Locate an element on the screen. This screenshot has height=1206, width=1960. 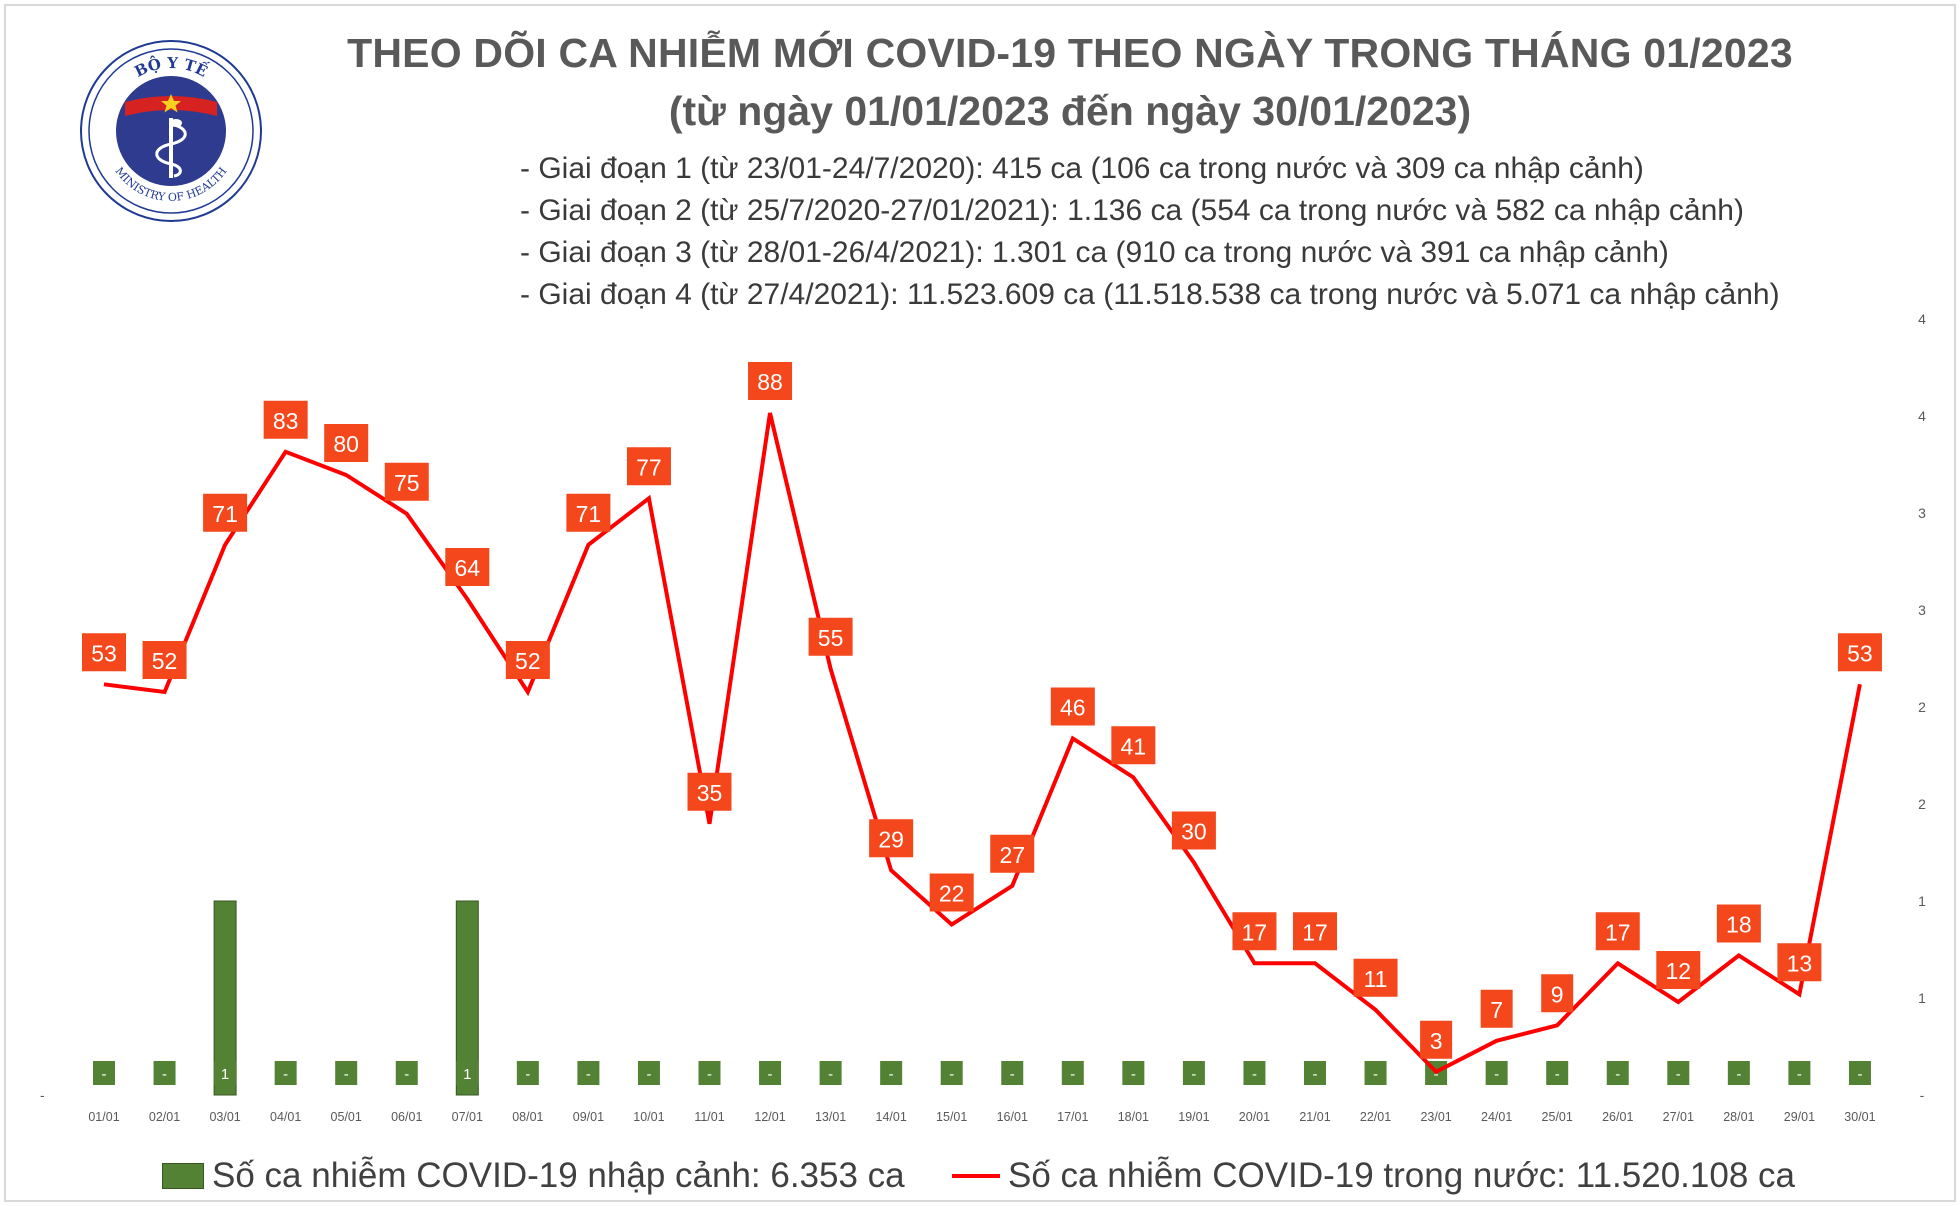
x-tick-label: 05/01 is located at coordinates (346, 1117).